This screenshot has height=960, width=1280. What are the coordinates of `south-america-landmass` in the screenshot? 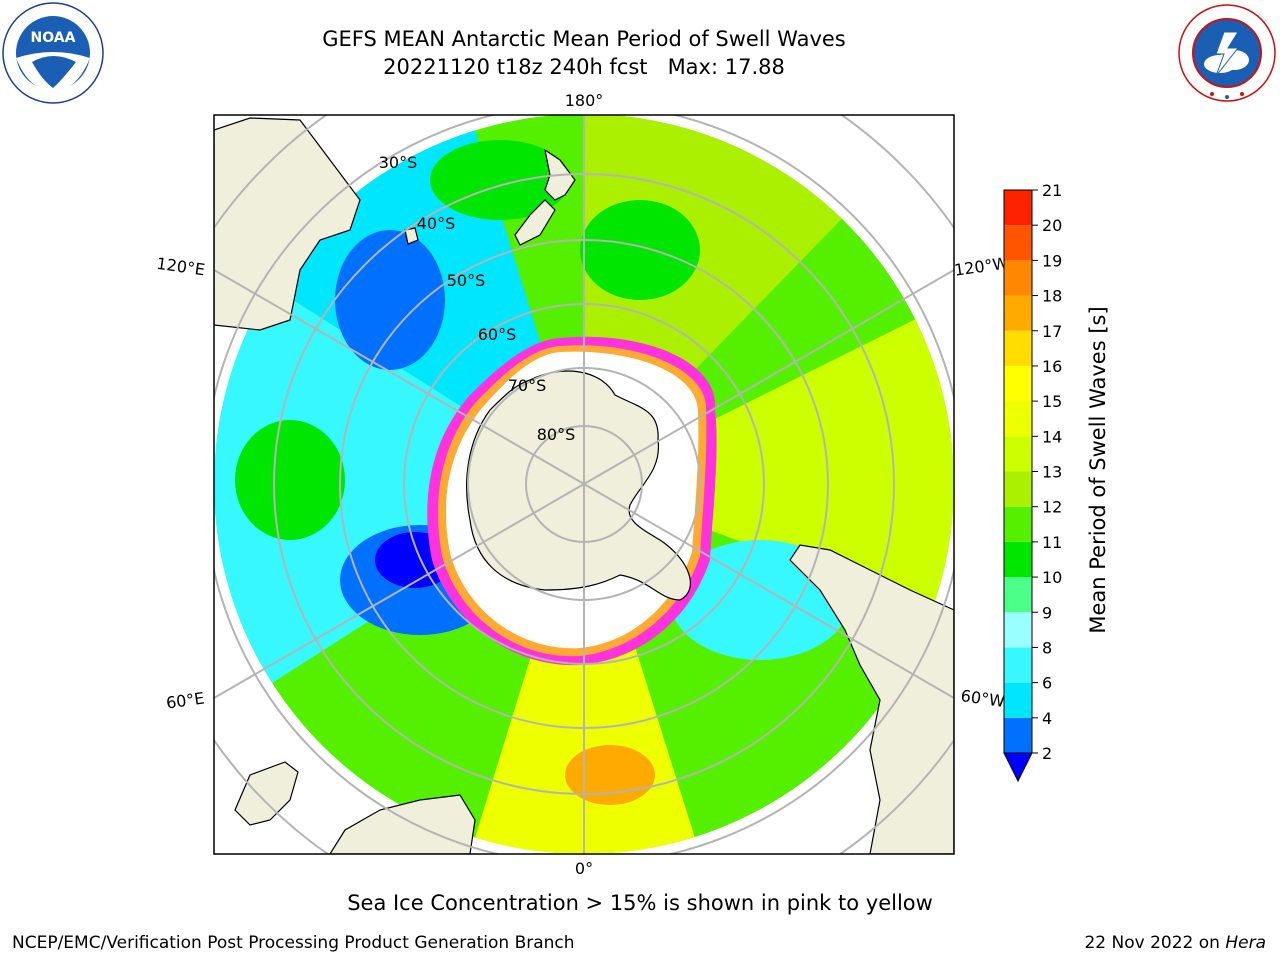 It's located at (871, 699).